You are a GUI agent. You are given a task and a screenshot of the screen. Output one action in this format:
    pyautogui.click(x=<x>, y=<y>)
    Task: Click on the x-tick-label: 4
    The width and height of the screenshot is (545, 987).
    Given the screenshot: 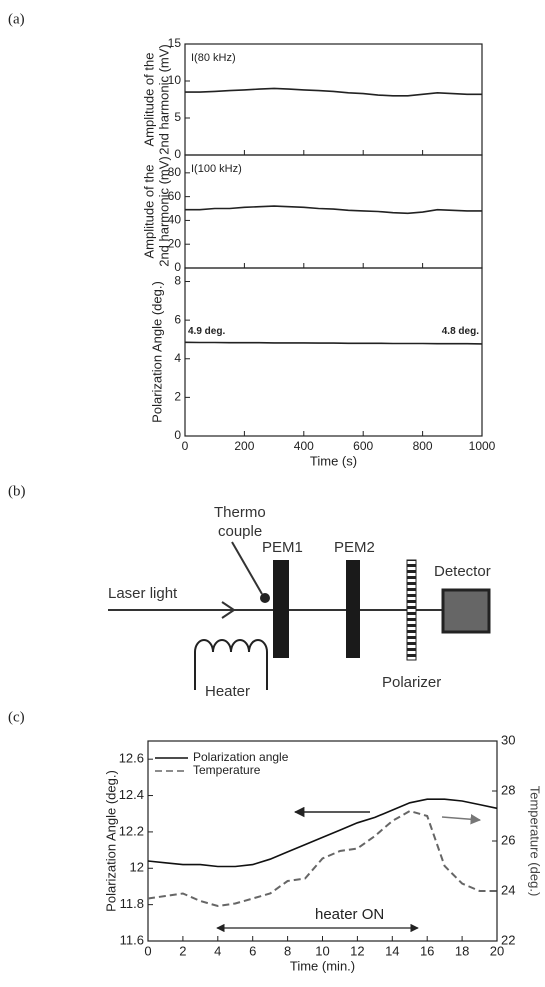 What is the action you would take?
    pyautogui.click(x=217, y=950)
    